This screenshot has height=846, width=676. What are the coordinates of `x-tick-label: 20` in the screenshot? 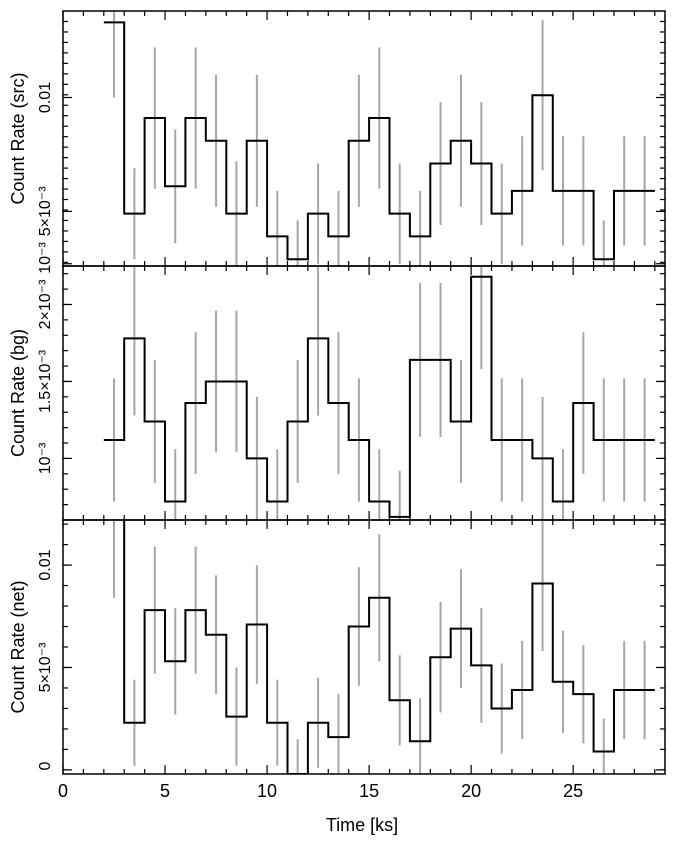 It's located at (471, 791).